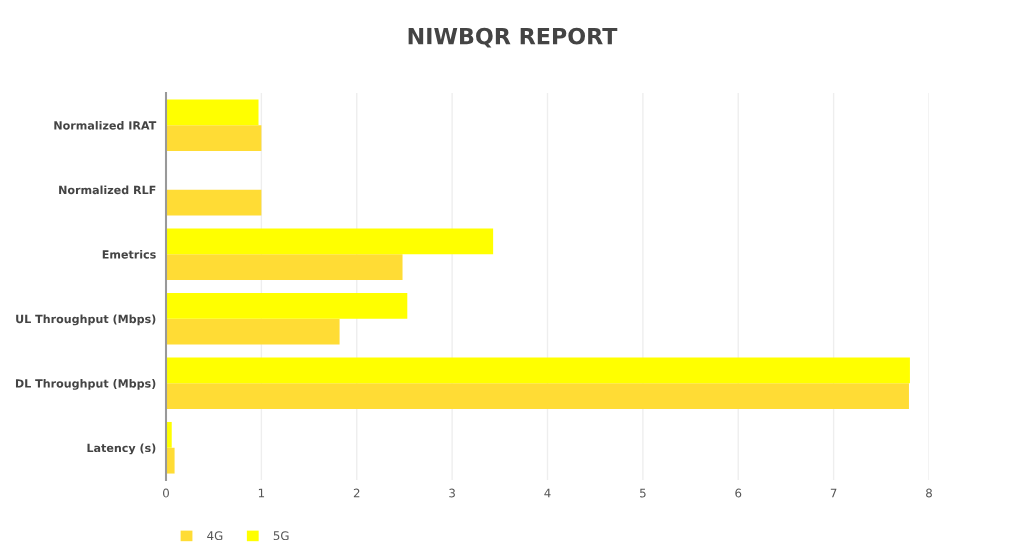 Image resolution: width=1024 pixels, height=559 pixels. What do you see at coordinates (85, 384) in the screenshot?
I see `y-tick-label: DL Throughput (Mbps)` at bounding box center [85, 384].